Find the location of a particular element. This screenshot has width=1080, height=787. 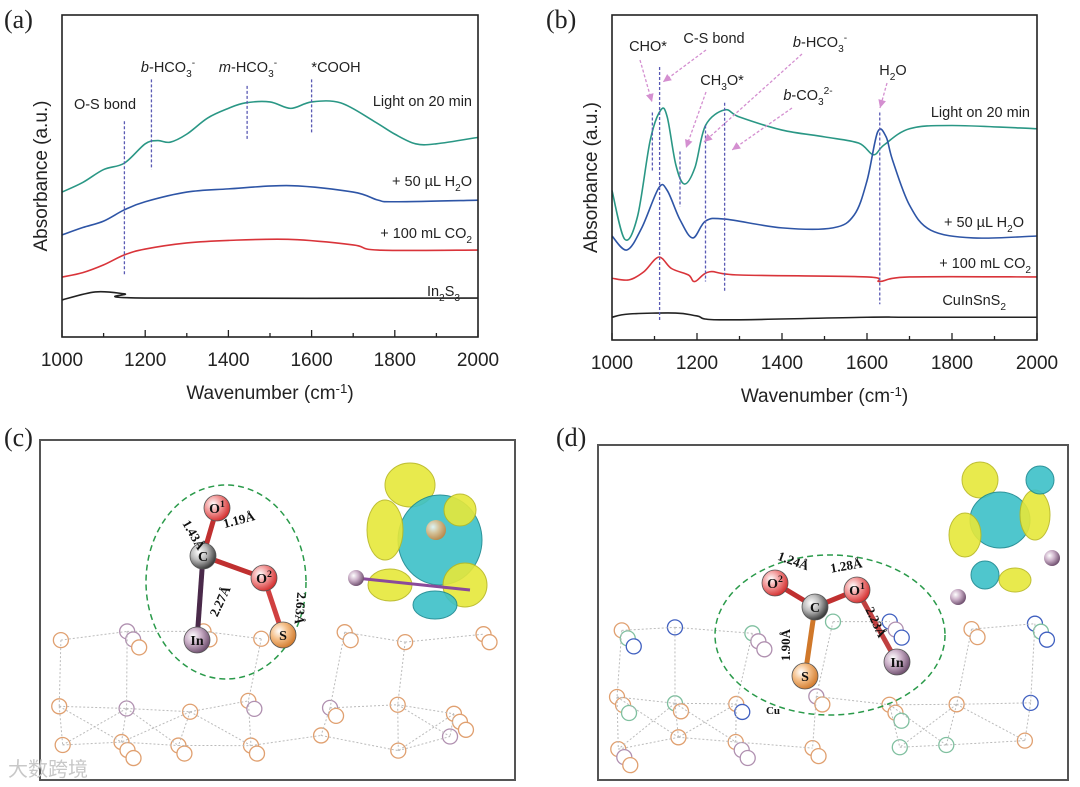

marker-label-0: CHO* is located at coordinates (648, 47).